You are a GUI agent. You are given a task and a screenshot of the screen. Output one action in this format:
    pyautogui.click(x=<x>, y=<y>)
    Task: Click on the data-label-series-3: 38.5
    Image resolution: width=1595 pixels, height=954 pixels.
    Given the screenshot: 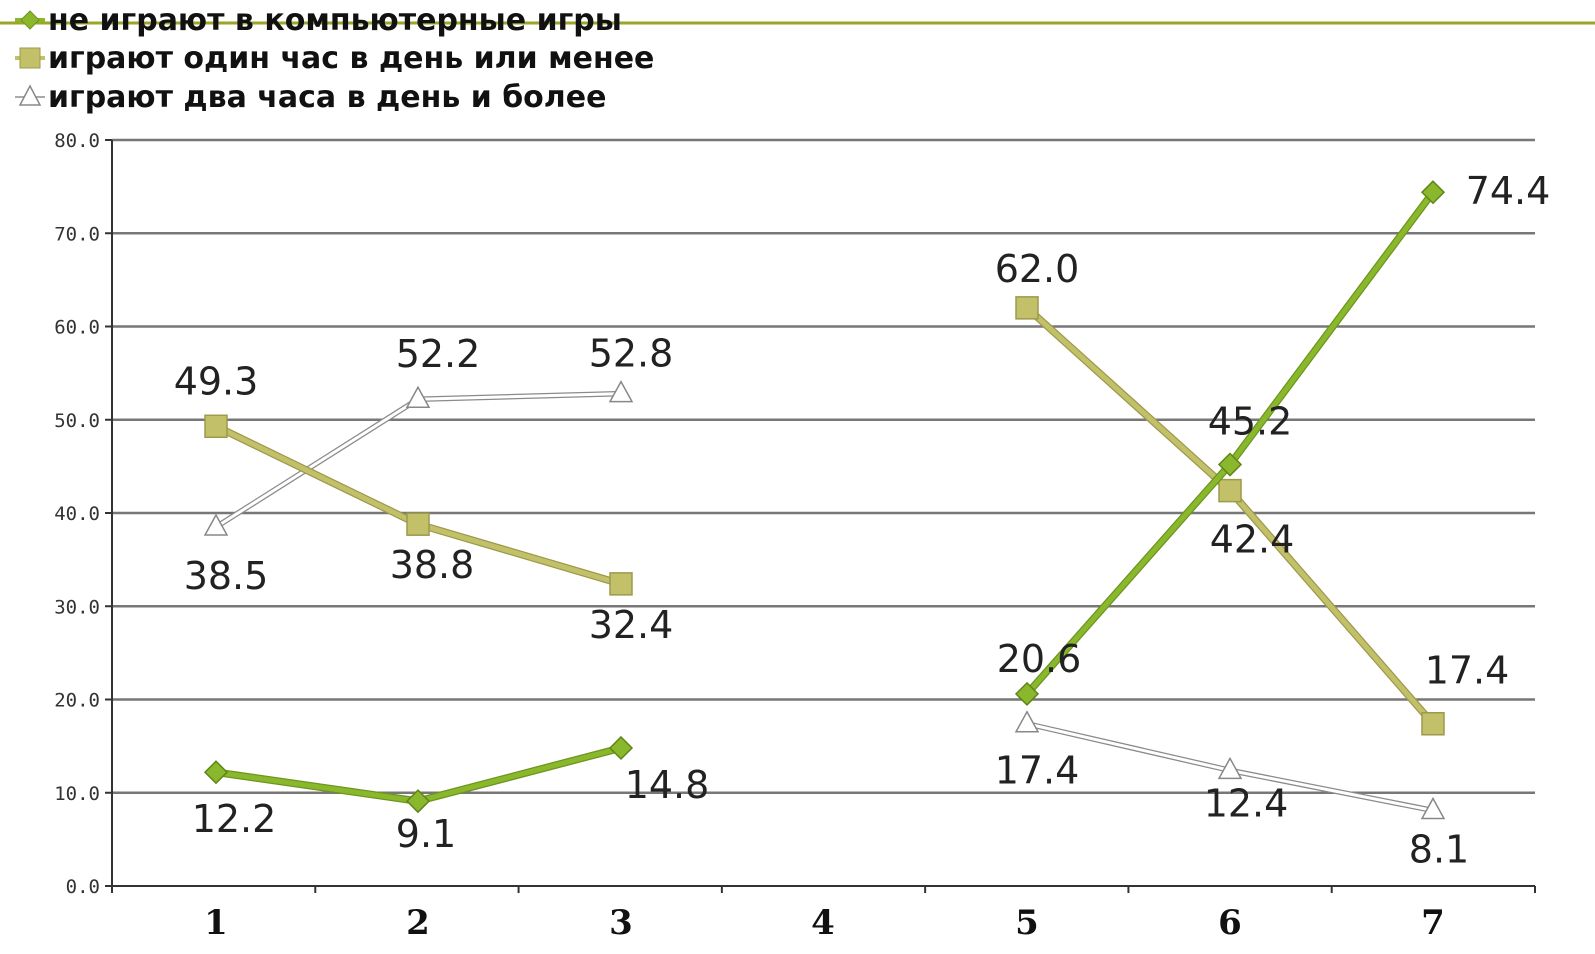 What is the action you would take?
    pyautogui.click(x=226, y=576)
    